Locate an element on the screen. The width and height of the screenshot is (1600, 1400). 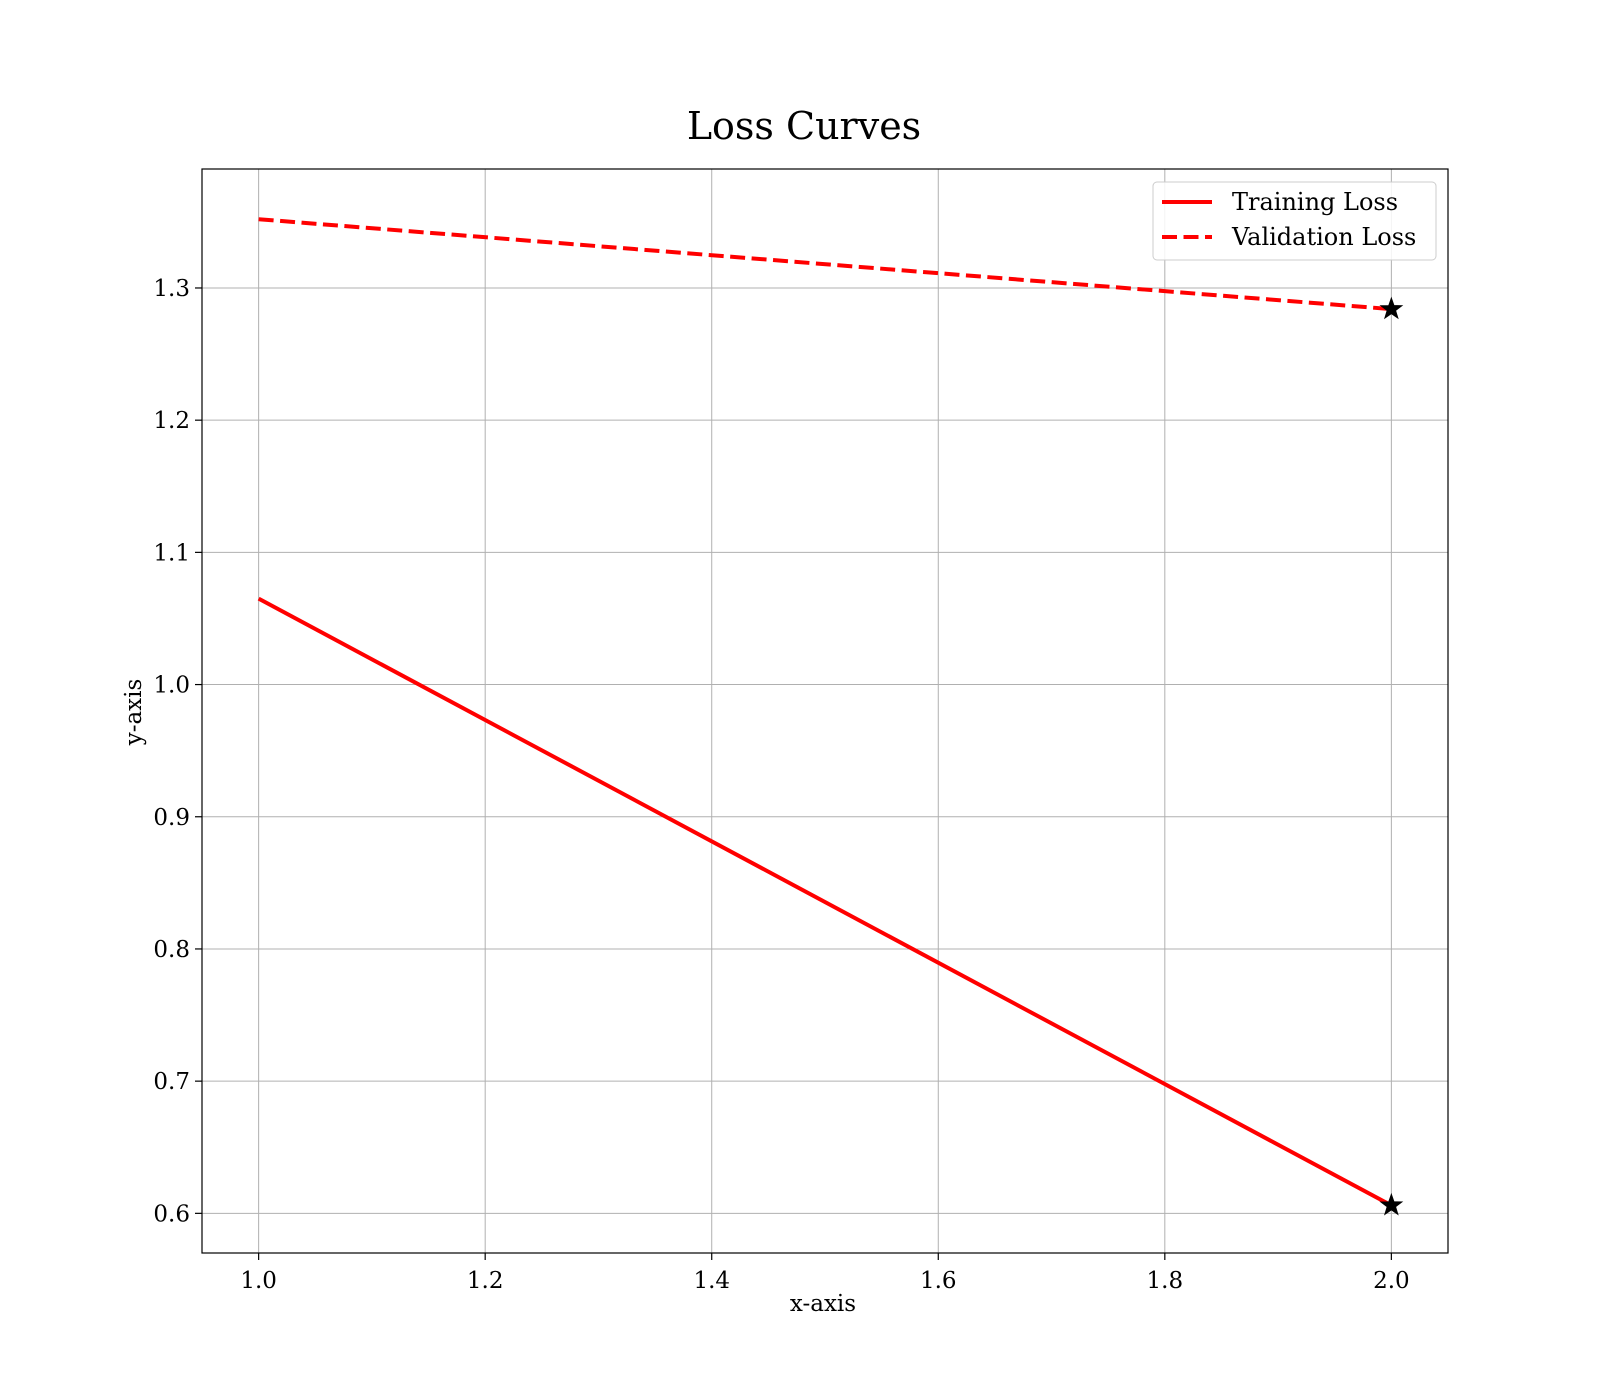
x-tick-label: 1.6 is located at coordinates (938, 1281).